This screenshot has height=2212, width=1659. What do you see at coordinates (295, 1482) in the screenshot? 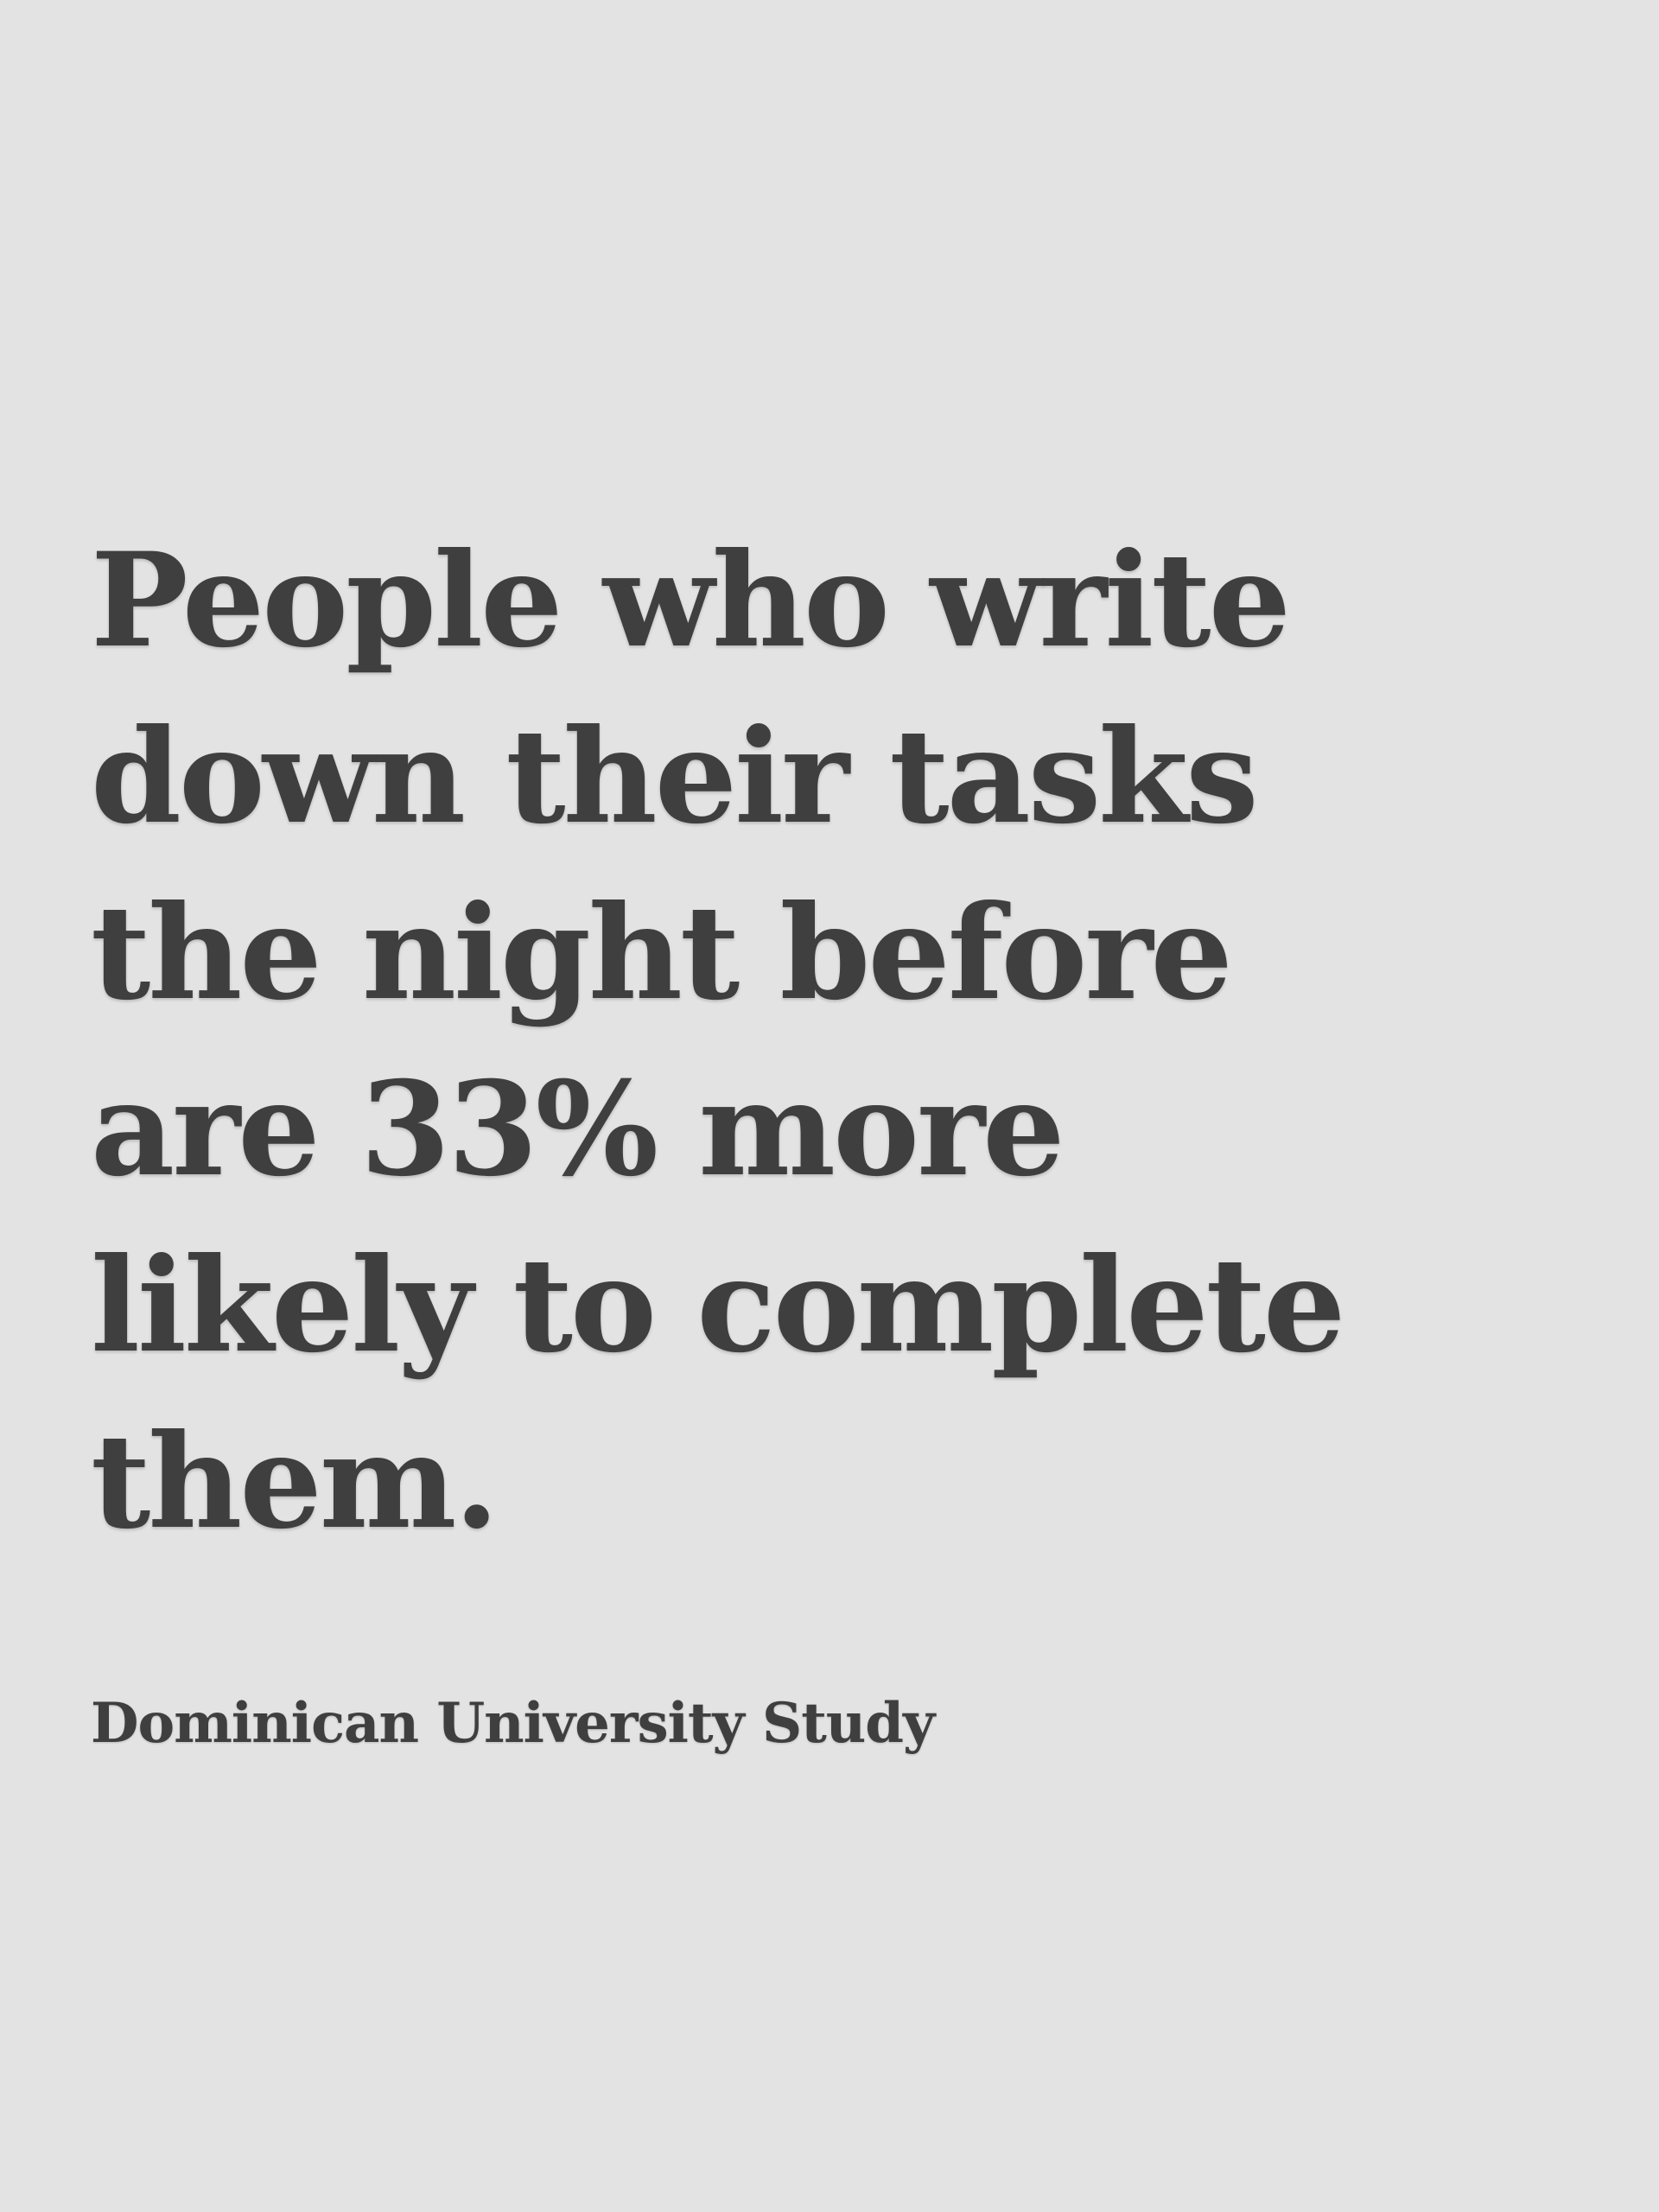
I see `quote-line: them.` at bounding box center [295, 1482].